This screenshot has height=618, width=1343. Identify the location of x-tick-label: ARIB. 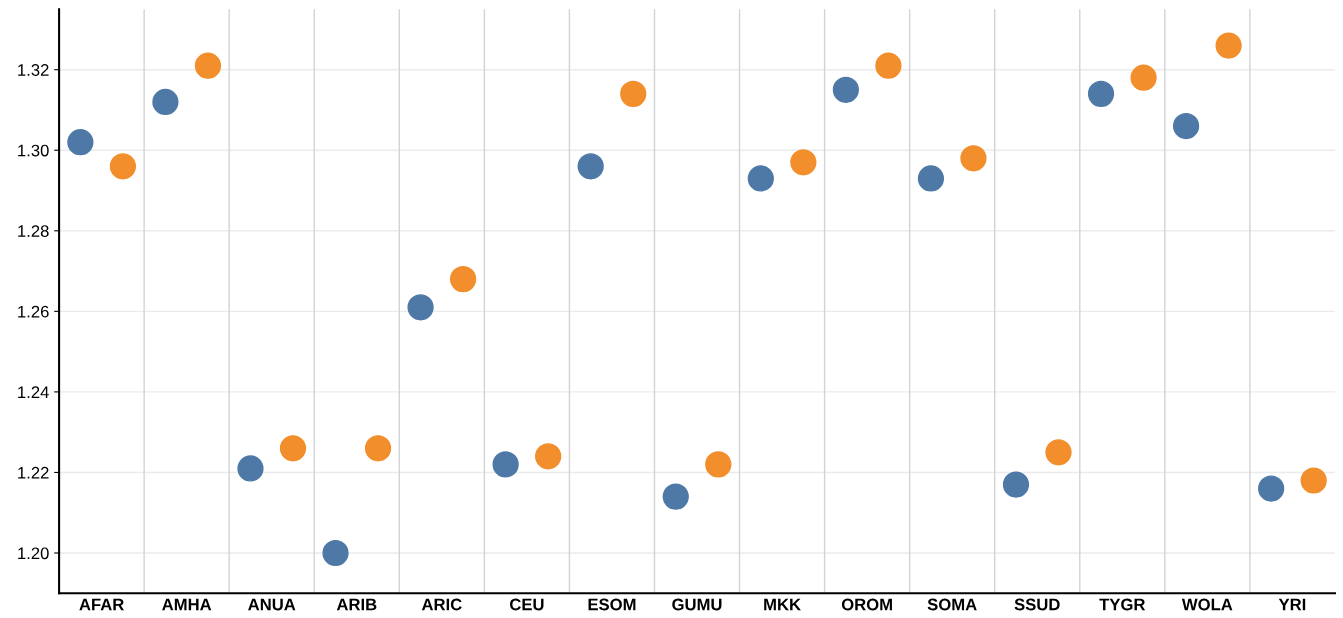
(356, 604).